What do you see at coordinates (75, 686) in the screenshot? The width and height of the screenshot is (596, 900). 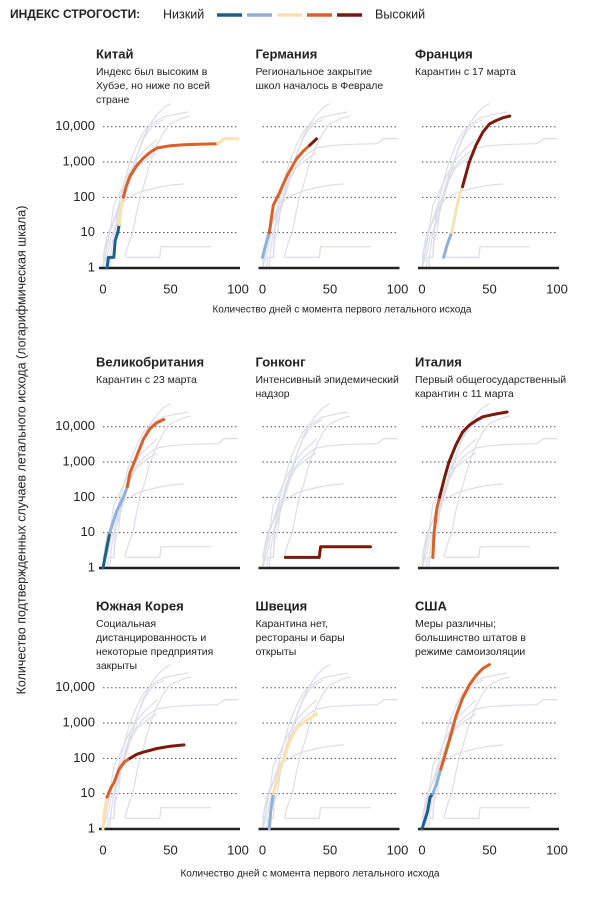 I see `y-tick-label: 10,000` at bounding box center [75, 686].